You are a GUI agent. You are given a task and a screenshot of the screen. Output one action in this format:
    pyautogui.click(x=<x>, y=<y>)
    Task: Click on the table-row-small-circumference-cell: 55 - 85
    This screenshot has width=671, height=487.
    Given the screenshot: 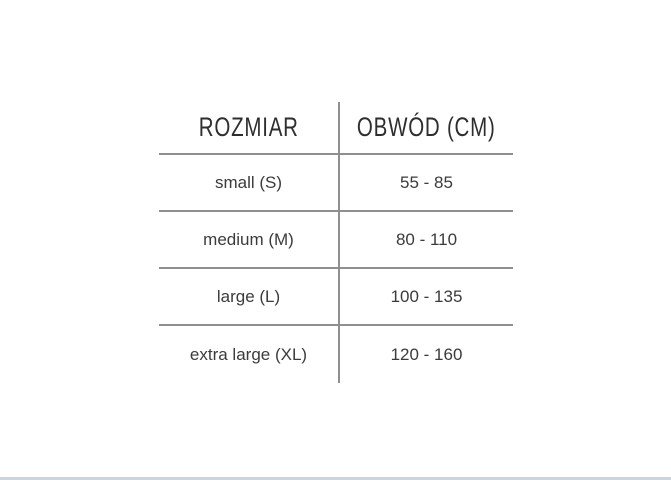 What is the action you would take?
    pyautogui.click(x=425, y=183)
    